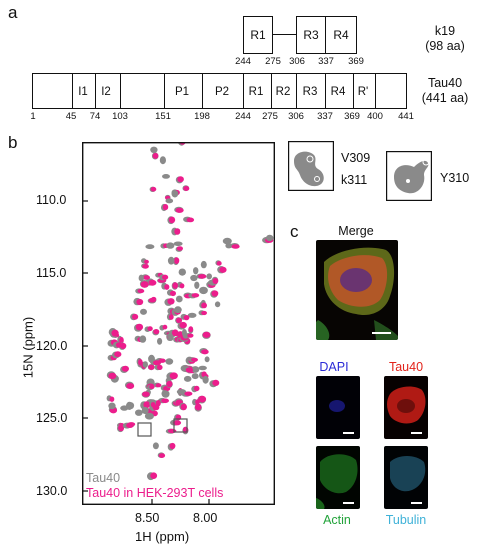  What do you see at coordinates (144, 429) in the screenshot?
I see `peak-box-left` at bounding box center [144, 429].